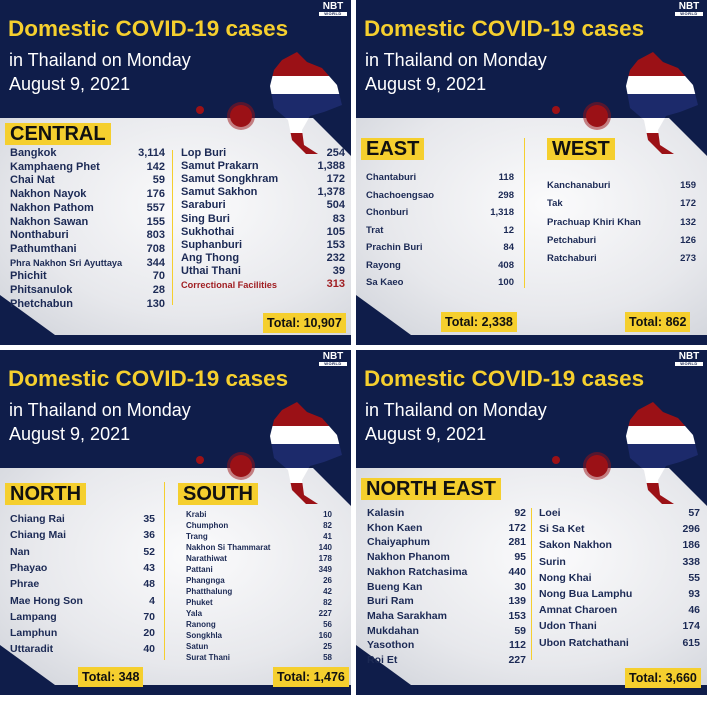 The height and width of the screenshot is (703, 707). Describe the element at coordinates (691, 626) in the screenshot. I see `case-count: 174` at that location.